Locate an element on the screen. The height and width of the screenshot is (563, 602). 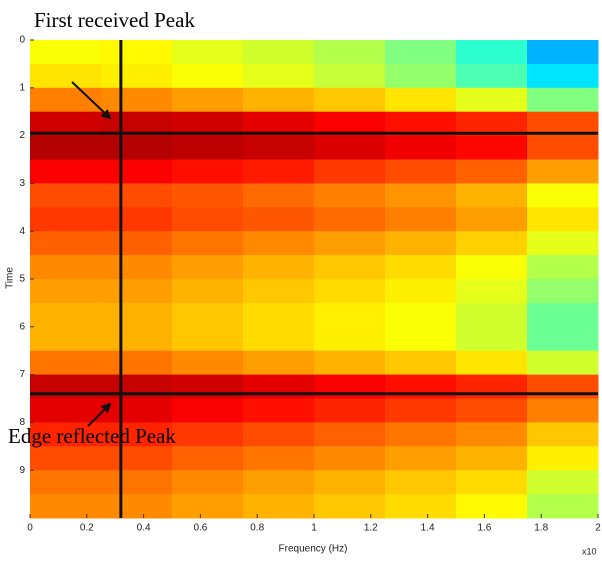
x-tick-label: 0 is located at coordinates (30, 528).